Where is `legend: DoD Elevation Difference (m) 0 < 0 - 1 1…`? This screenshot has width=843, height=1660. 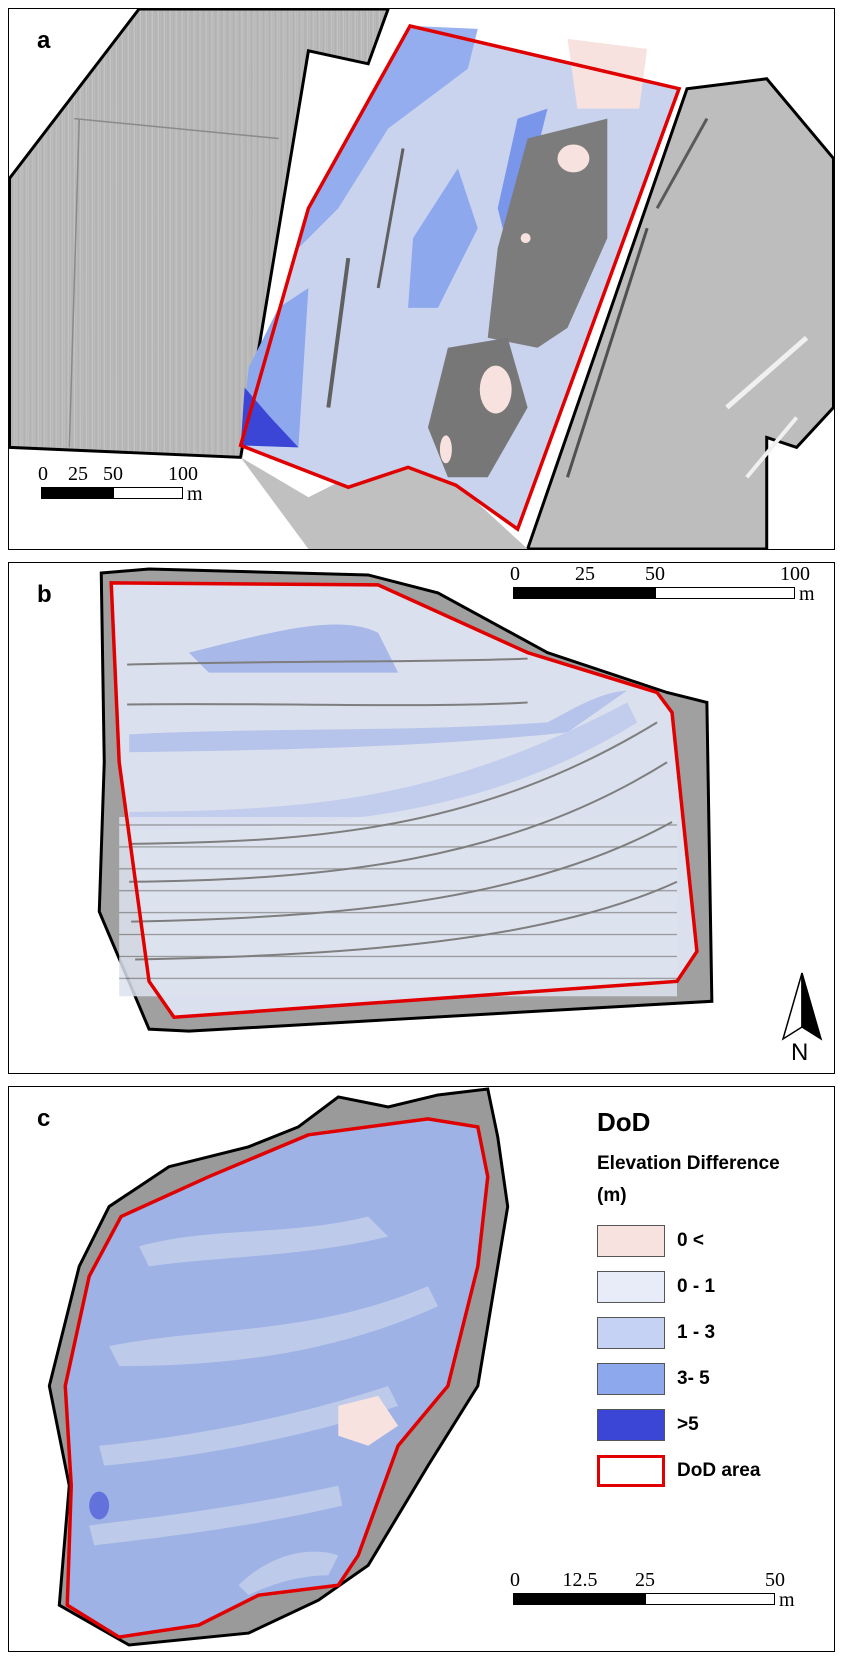
legend: DoD Elevation Difference (m) 0 < 0 - 1 1… is located at coordinates (688, 1300).